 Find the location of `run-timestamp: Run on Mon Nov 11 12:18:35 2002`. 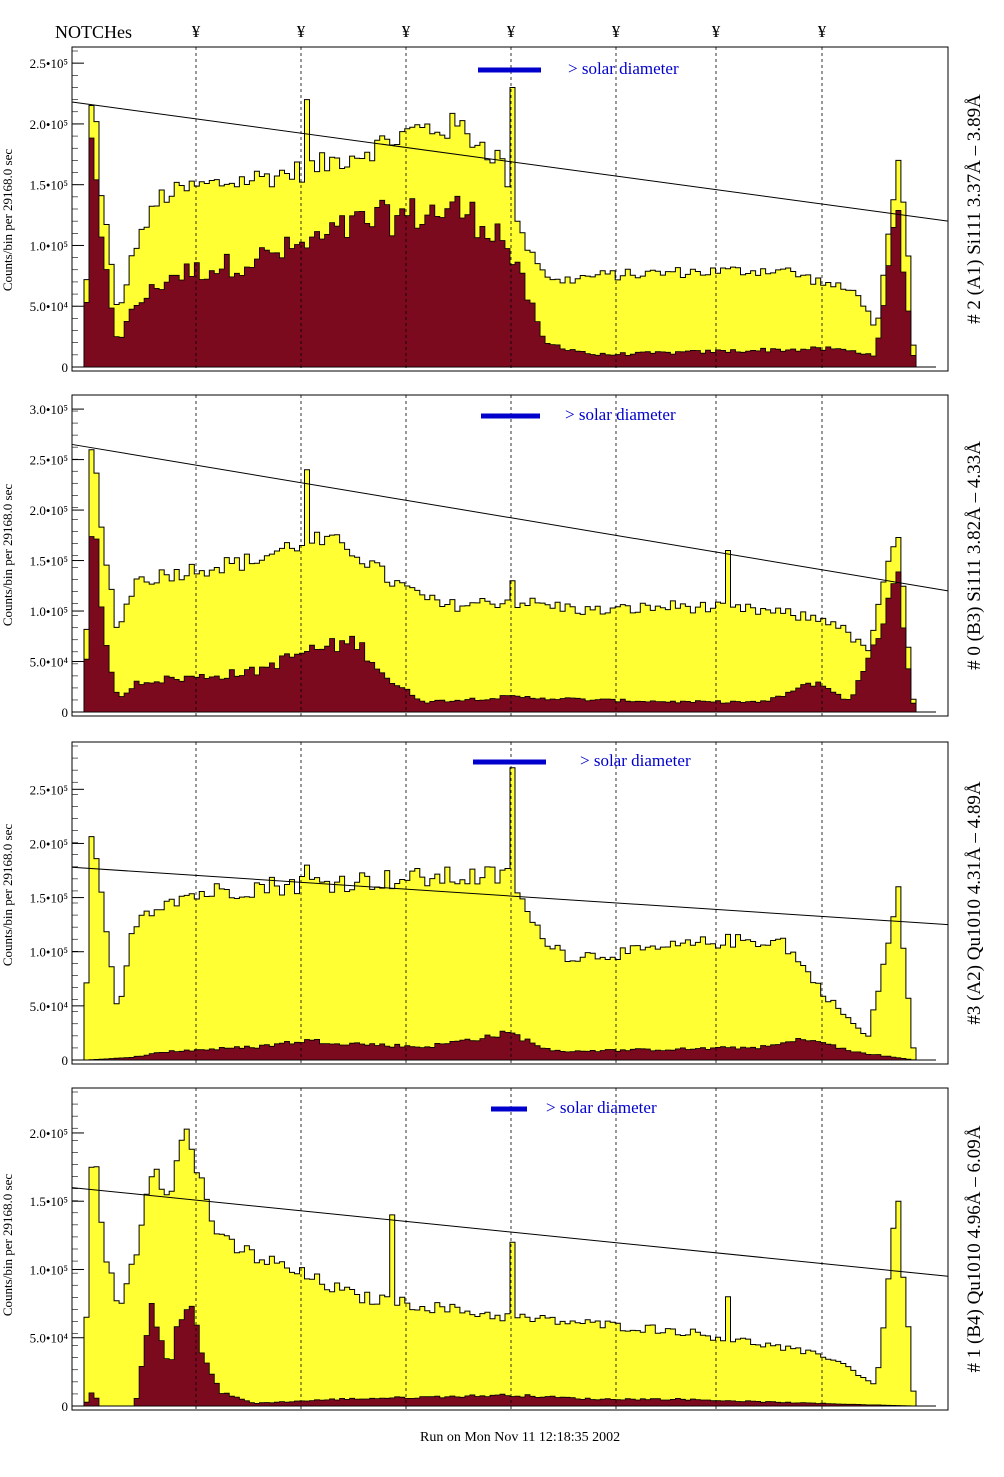

run-timestamp: Run on Mon Nov 11 12:18:35 2002 is located at coordinates (520, 1437).